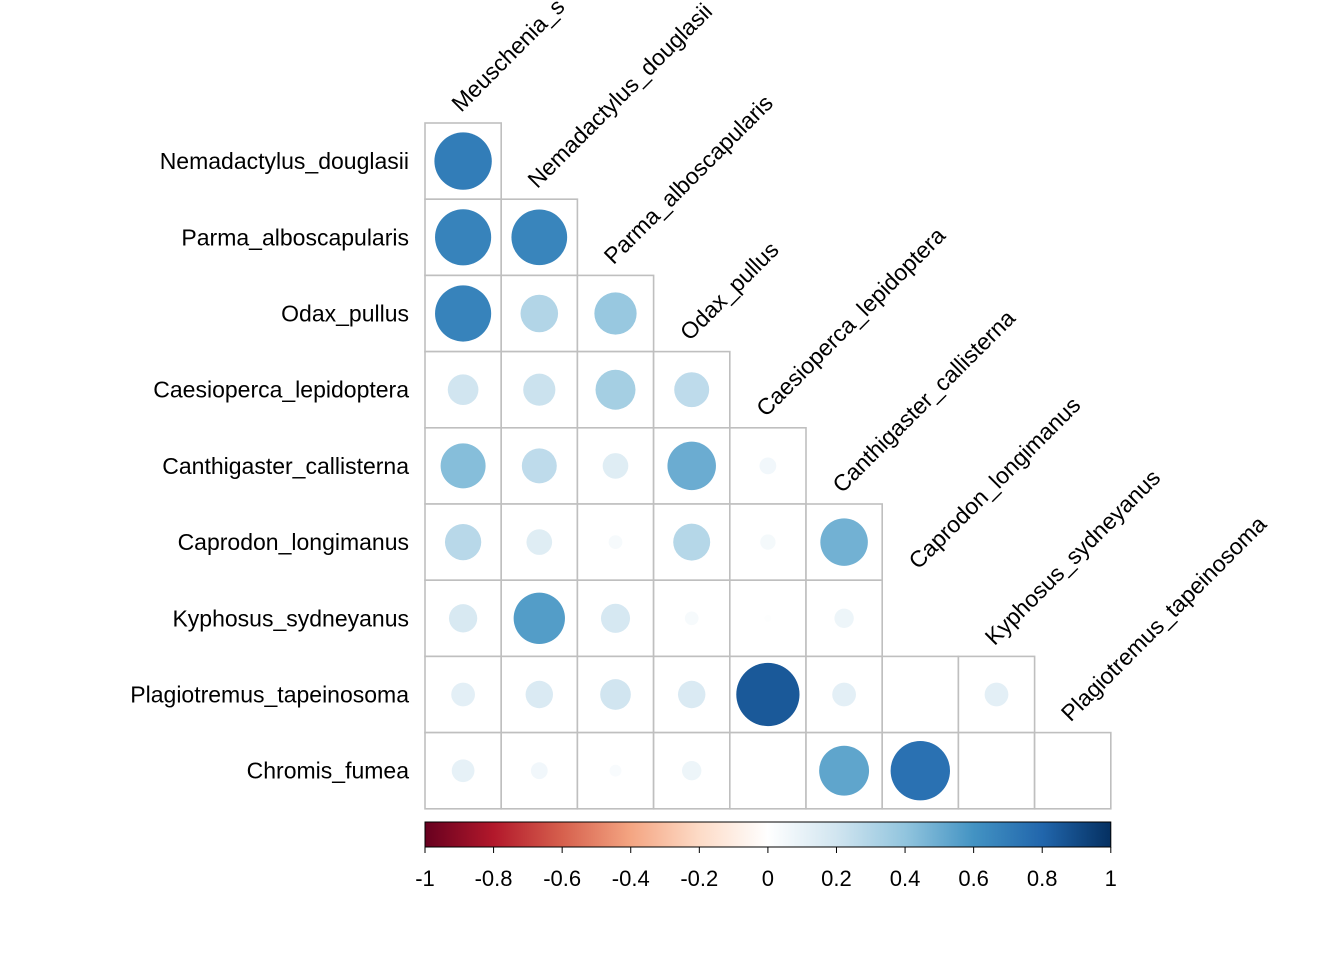  Describe the element at coordinates (345, 314) in the screenshot. I see `row-label: Odax_pullus` at that location.